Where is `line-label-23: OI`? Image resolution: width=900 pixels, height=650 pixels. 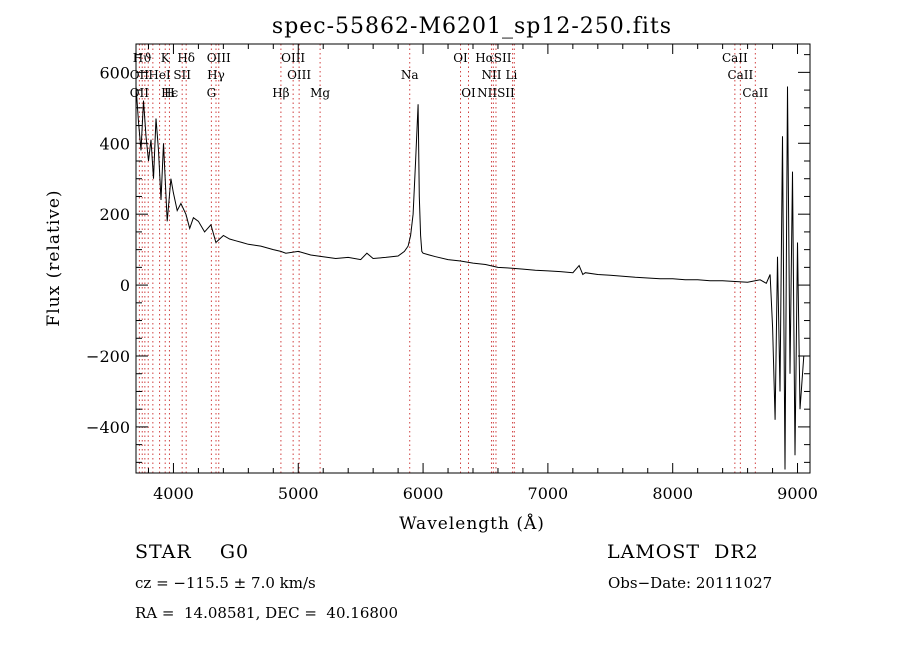
line-label-23: OI is located at coordinates (468, 93).